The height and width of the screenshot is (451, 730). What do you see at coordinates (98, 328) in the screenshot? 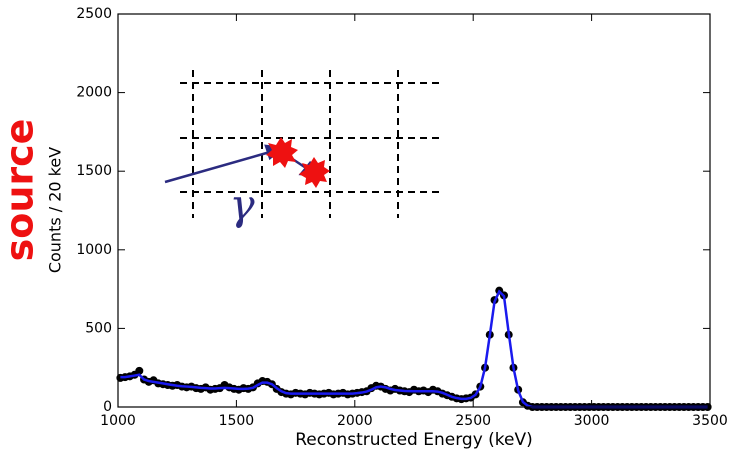
I see `y-tick-label: 500` at bounding box center [98, 328].